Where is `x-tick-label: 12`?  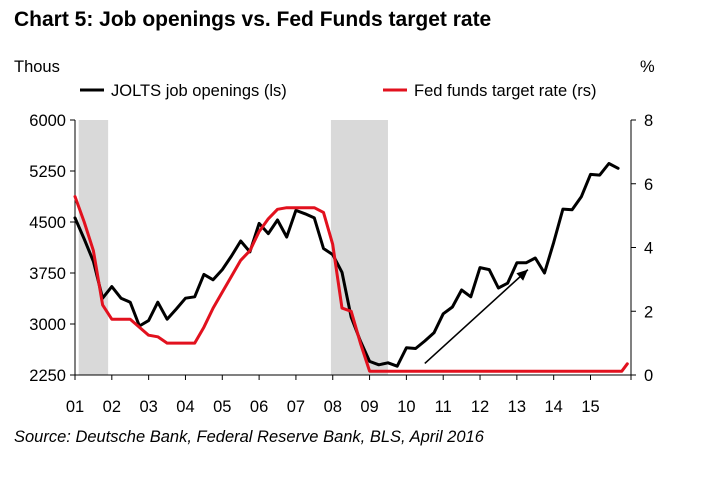 x-tick-label: 12 is located at coordinates (480, 407).